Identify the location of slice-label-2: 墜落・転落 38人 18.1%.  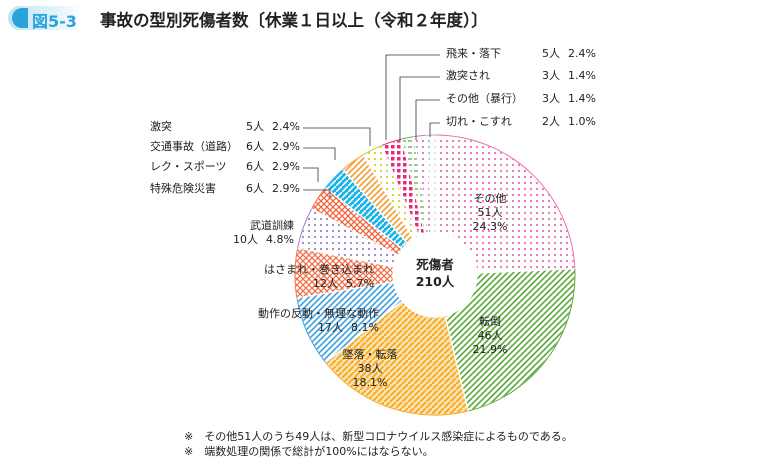
(370, 369).